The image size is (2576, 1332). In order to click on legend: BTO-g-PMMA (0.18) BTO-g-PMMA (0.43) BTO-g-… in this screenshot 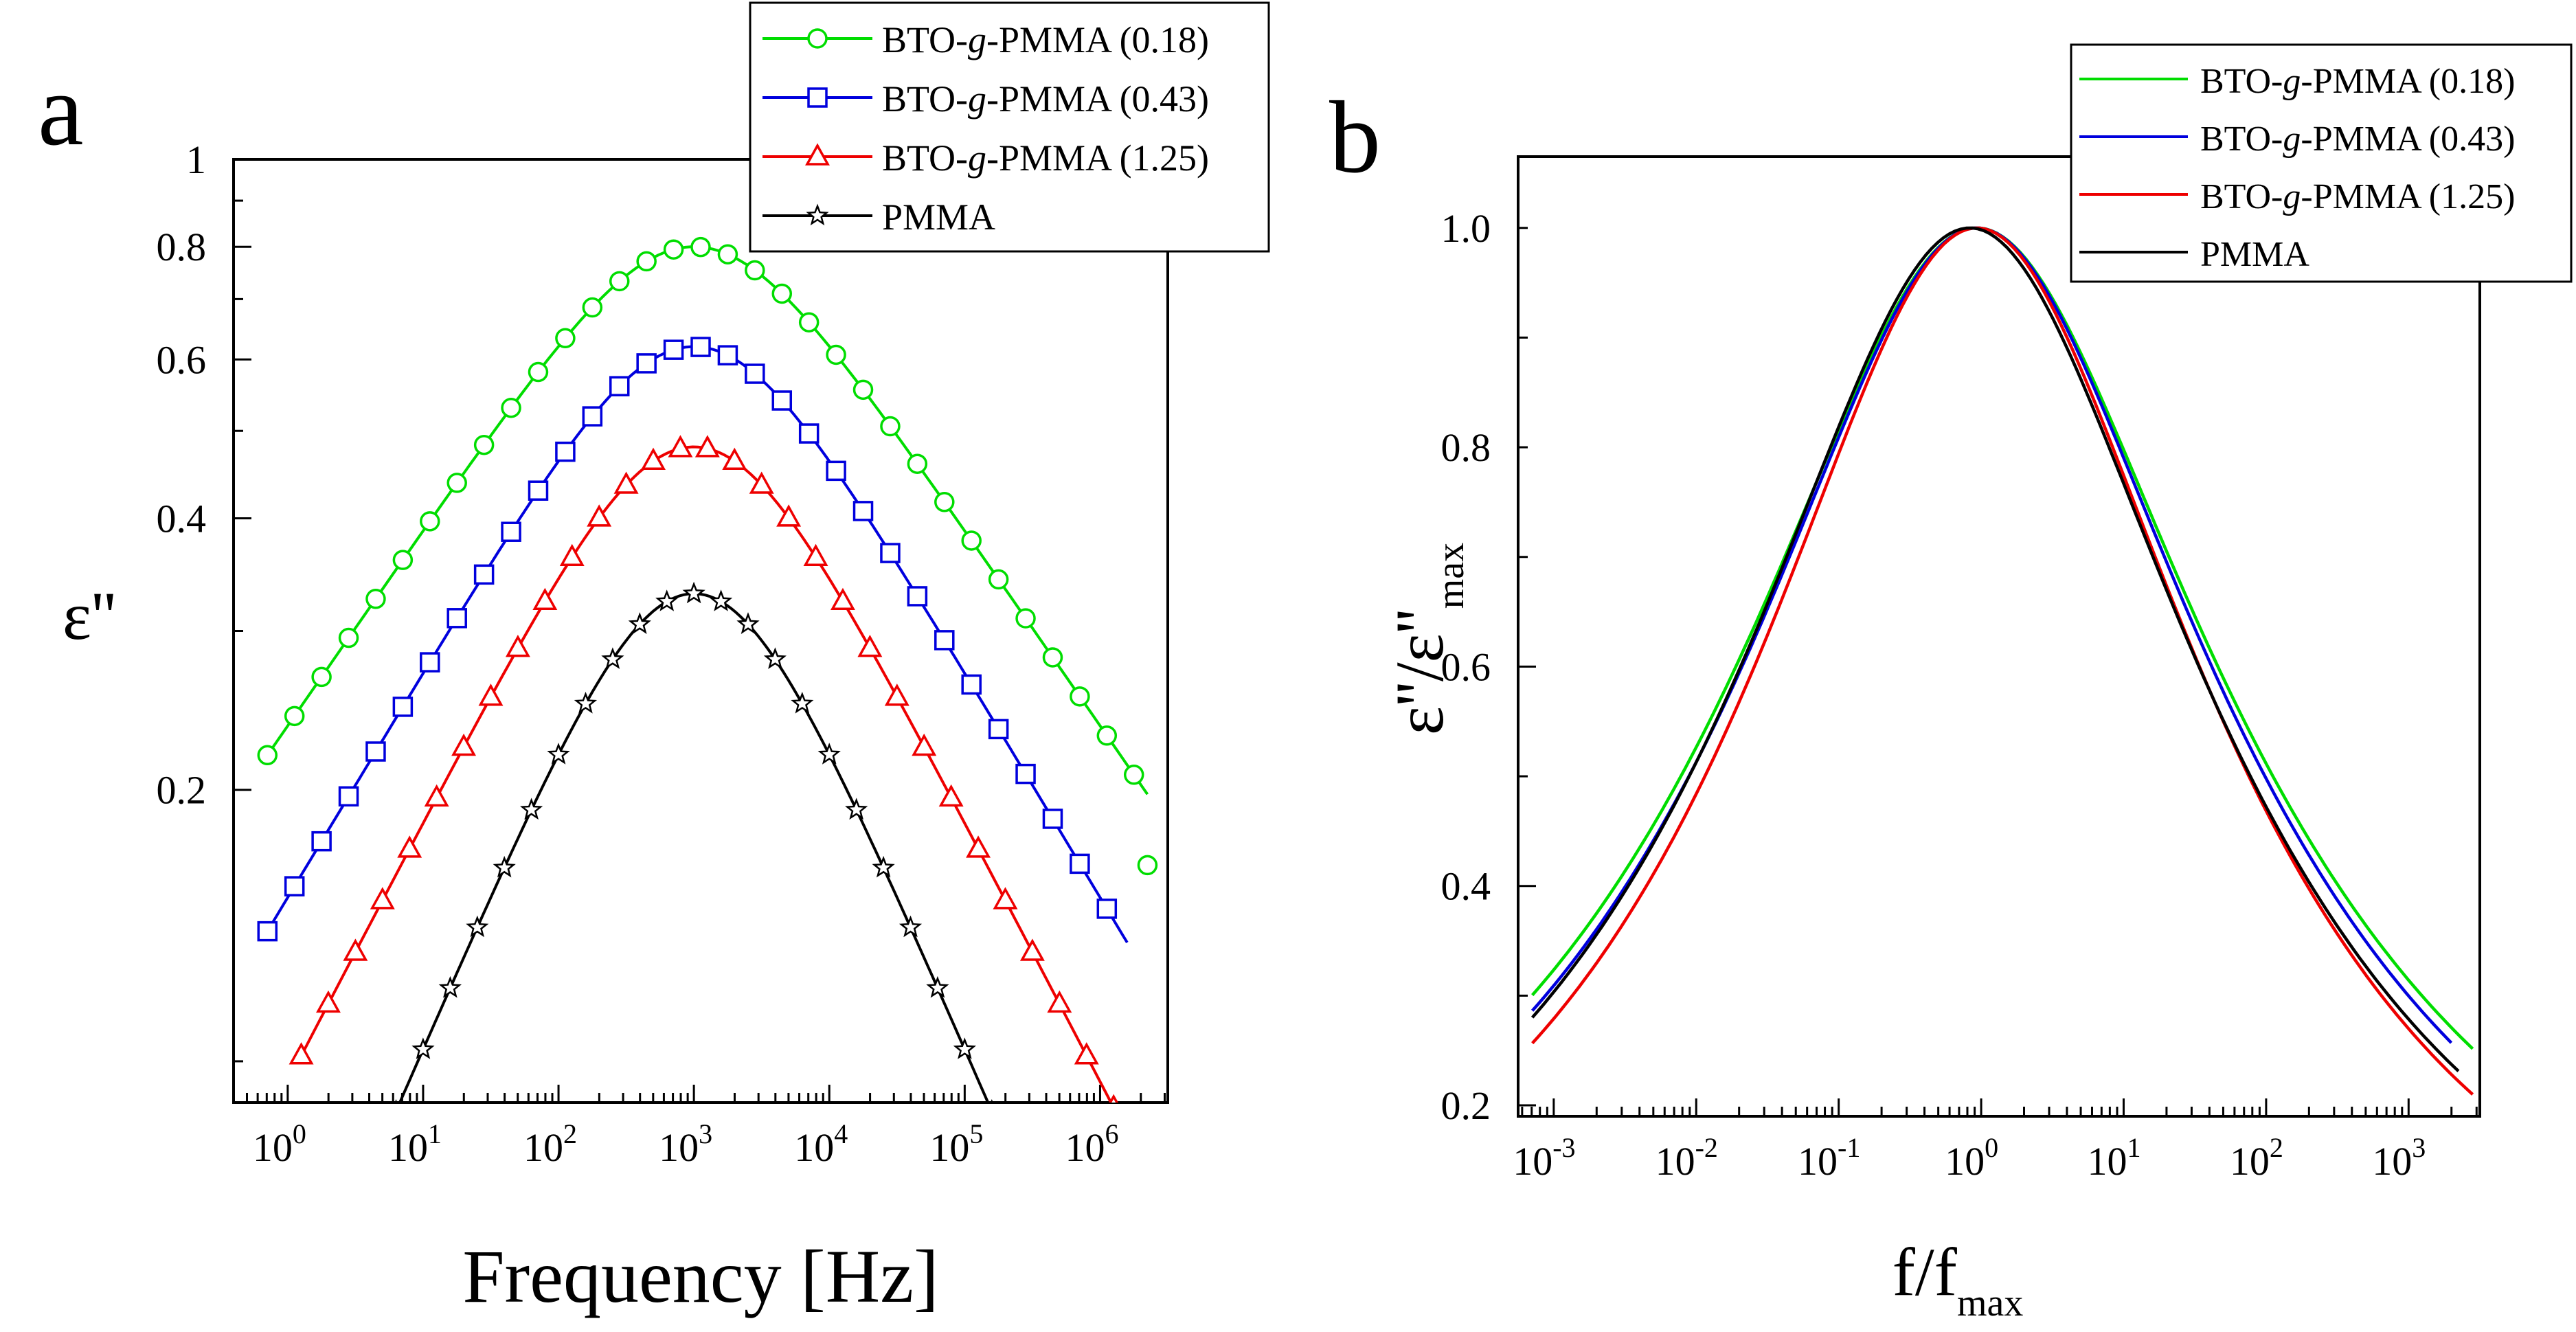, I will do `click(2321, 163)`.